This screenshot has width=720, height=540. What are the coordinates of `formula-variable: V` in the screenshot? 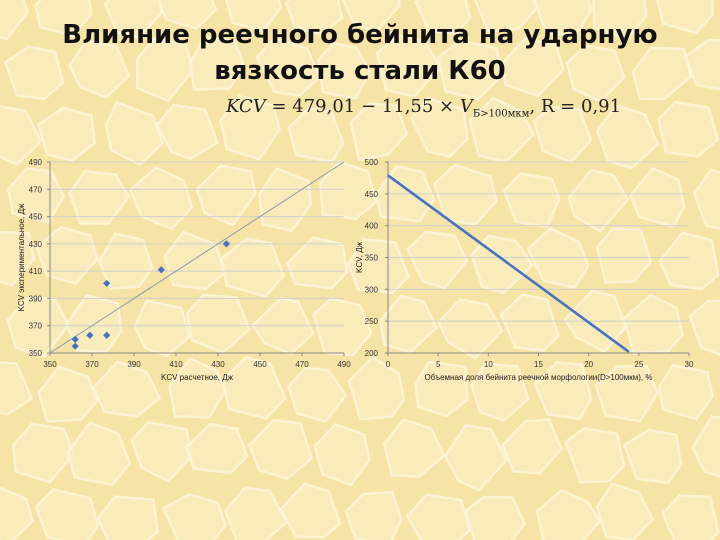 It's located at (466, 106).